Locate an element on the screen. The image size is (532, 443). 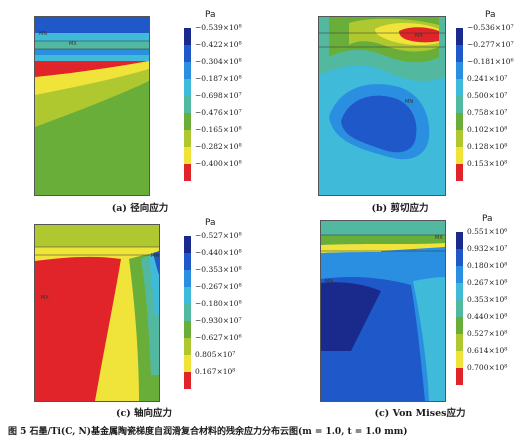
unit-label-d: Pa is located at coordinates (487, 219).